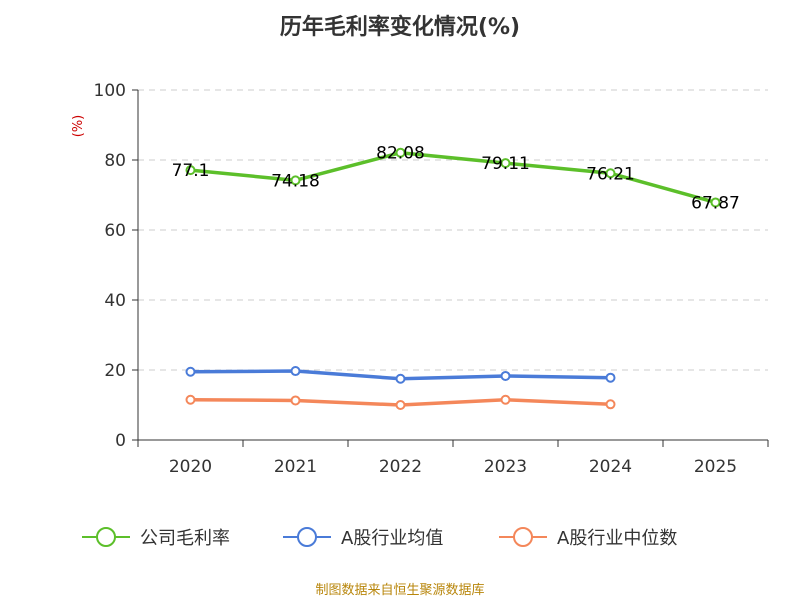 The image size is (800, 600). What do you see at coordinates (505, 467) in the screenshot?
I see `x-tick-label: 2023` at bounding box center [505, 467].